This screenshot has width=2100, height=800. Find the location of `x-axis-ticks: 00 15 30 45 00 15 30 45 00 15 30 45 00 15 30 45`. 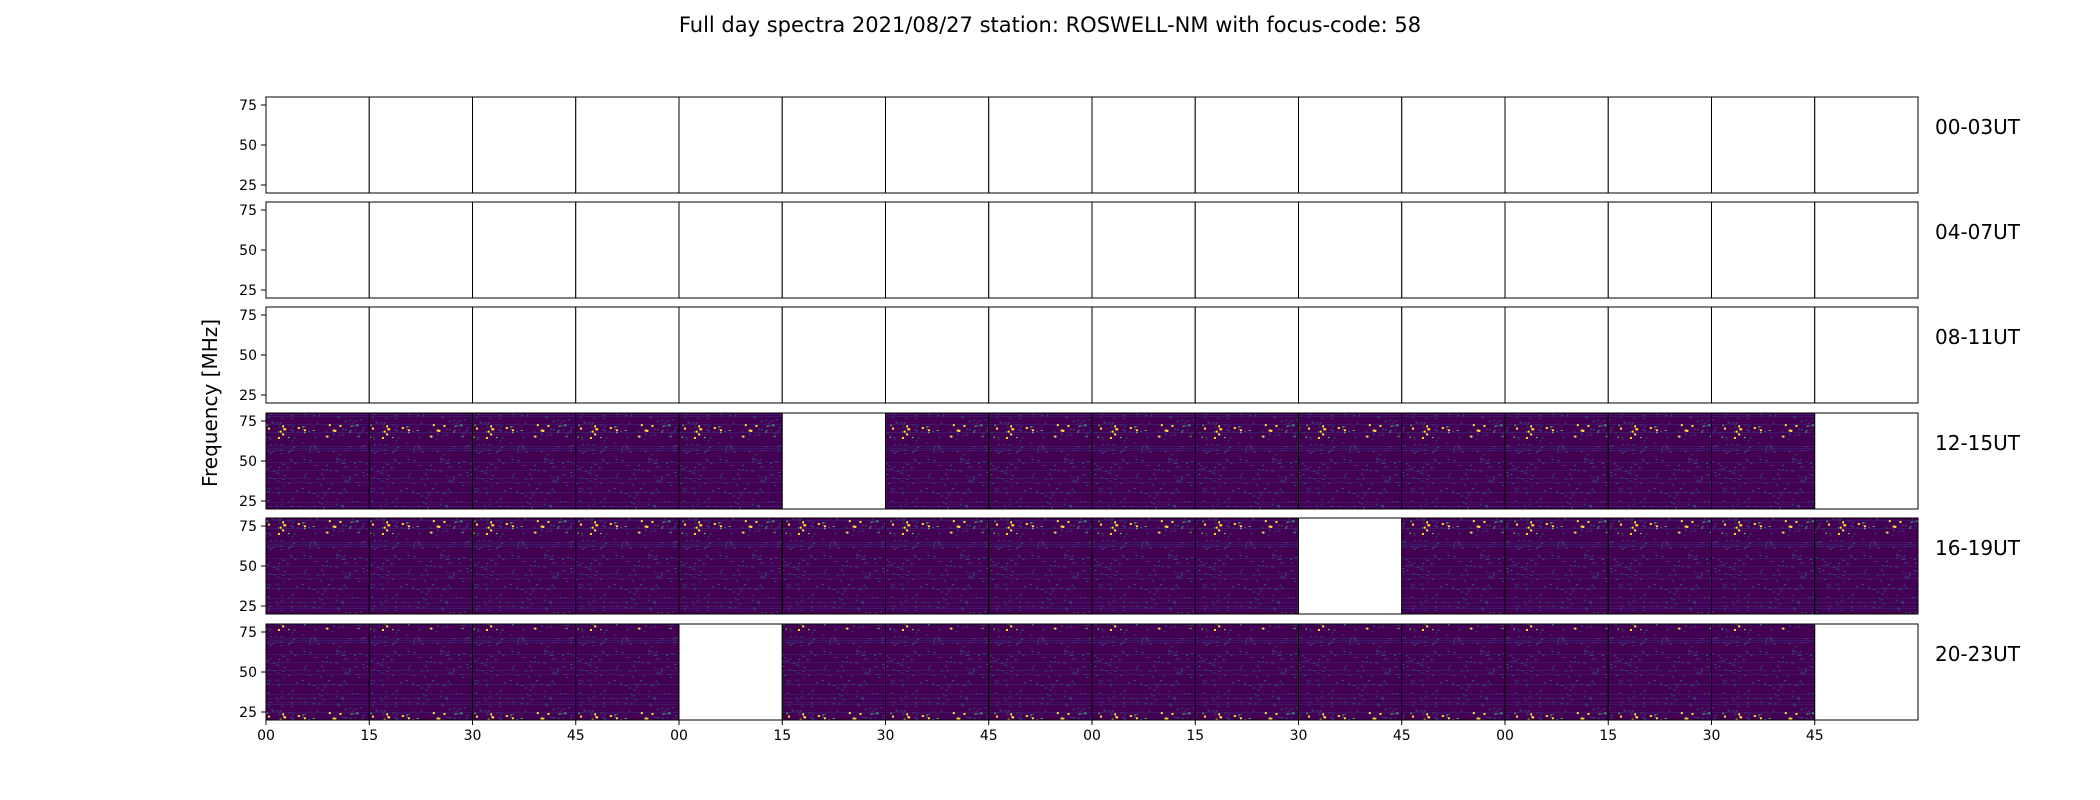

x-axis-ticks: 00 15 30 45 00 15 30 45 00 15 30 45 00 15 30 45 is located at coordinates (1040, 732).